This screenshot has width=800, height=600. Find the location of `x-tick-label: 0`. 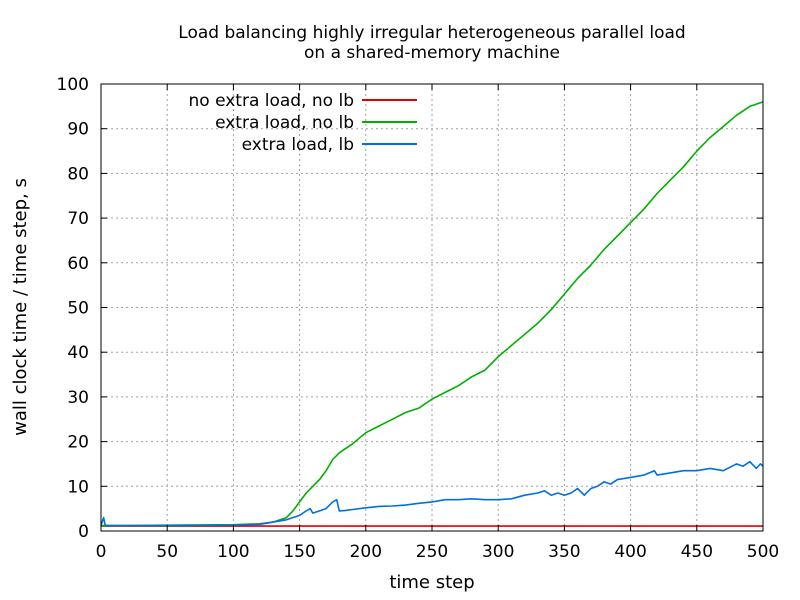

x-tick-label: 0 is located at coordinates (101, 552).